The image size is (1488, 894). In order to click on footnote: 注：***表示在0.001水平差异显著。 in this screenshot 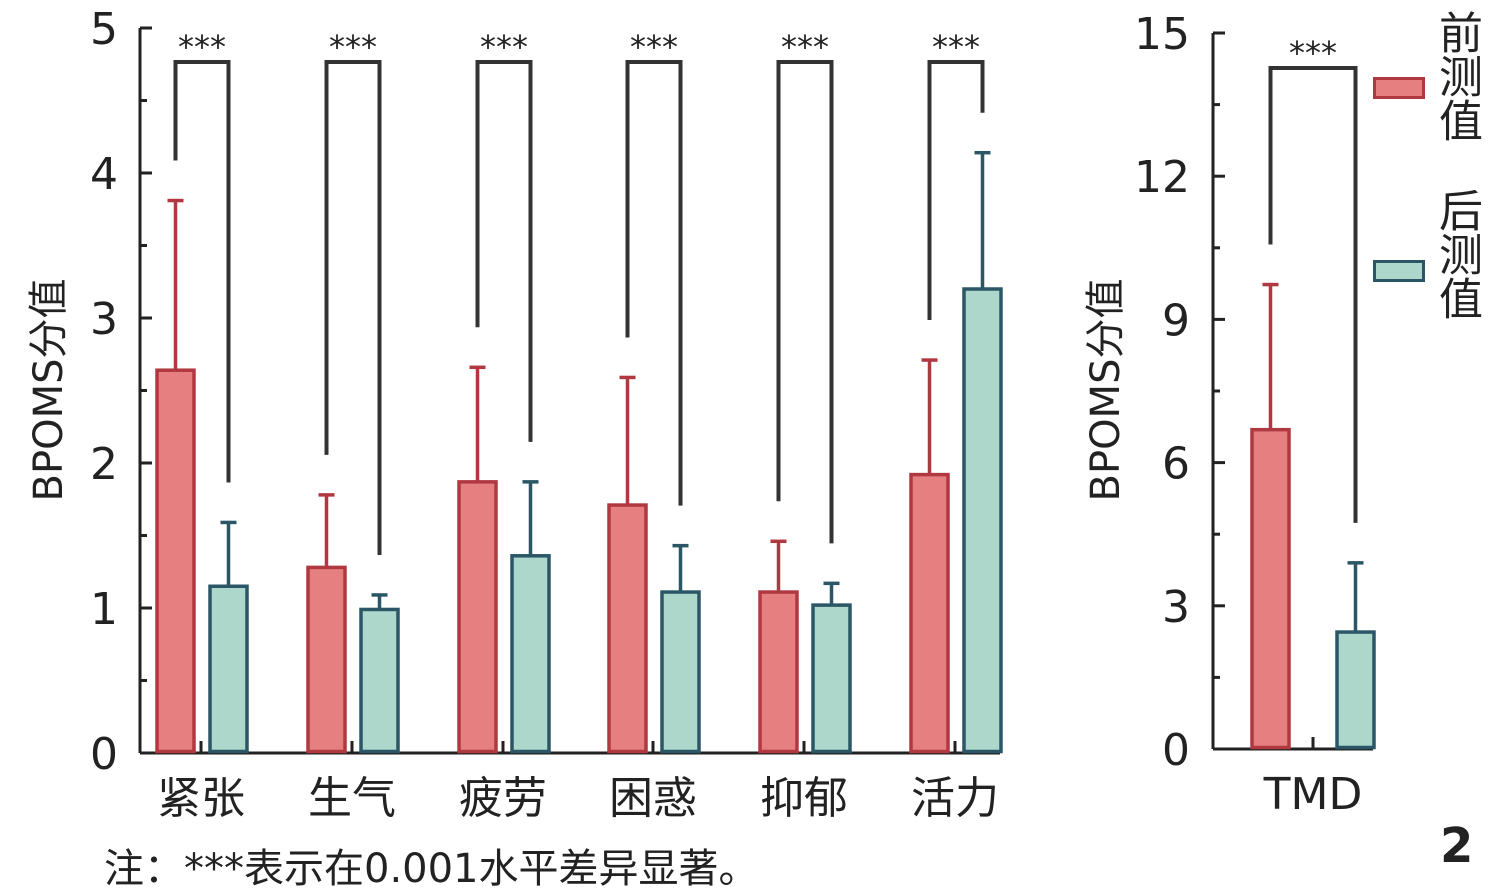, I will do `click(431, 869)`.